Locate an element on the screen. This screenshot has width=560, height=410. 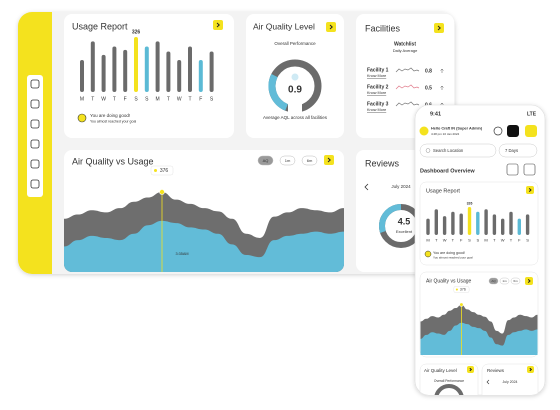
facility-value: 0.8 is located at coordinates (428, 71).